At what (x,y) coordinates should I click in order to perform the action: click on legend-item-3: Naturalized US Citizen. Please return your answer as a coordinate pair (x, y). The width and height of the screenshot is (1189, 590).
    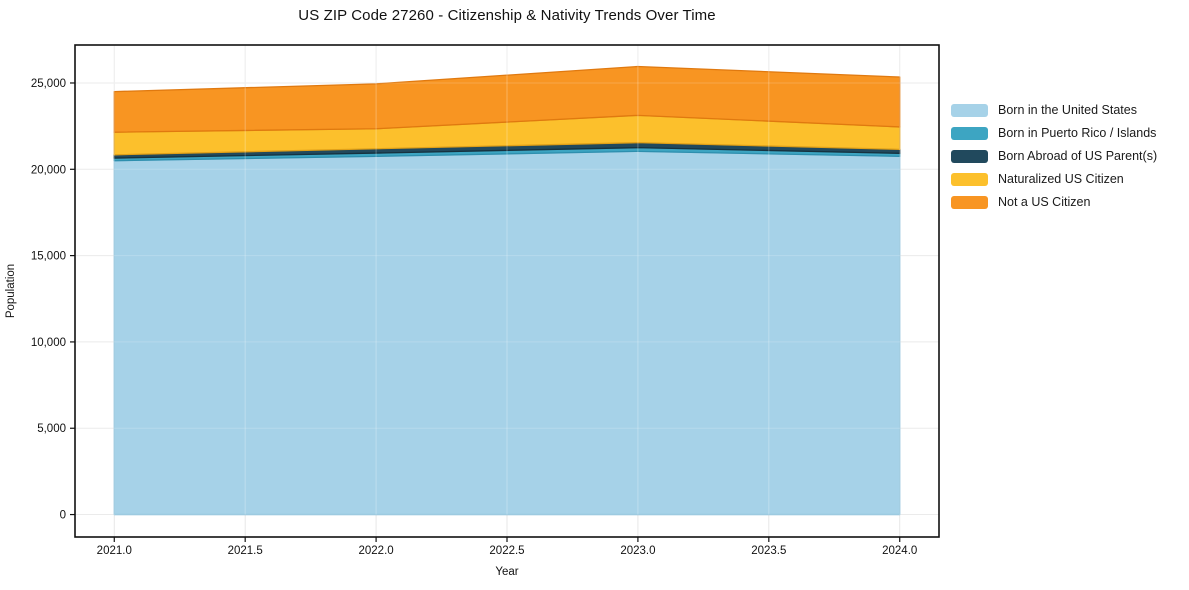
    Looking at the image, I should click on (1054, 179).